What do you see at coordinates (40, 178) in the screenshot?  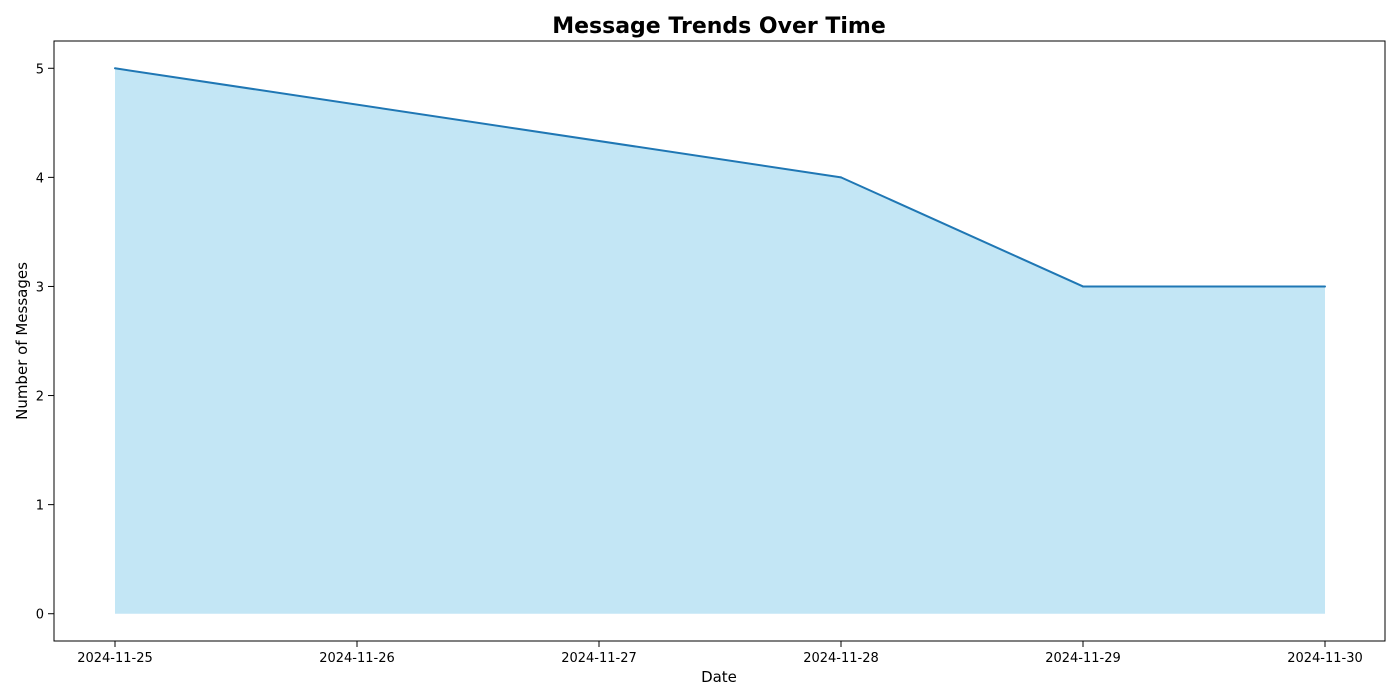 I see `y-tick-label: 4` at bounding box center [40, 178].